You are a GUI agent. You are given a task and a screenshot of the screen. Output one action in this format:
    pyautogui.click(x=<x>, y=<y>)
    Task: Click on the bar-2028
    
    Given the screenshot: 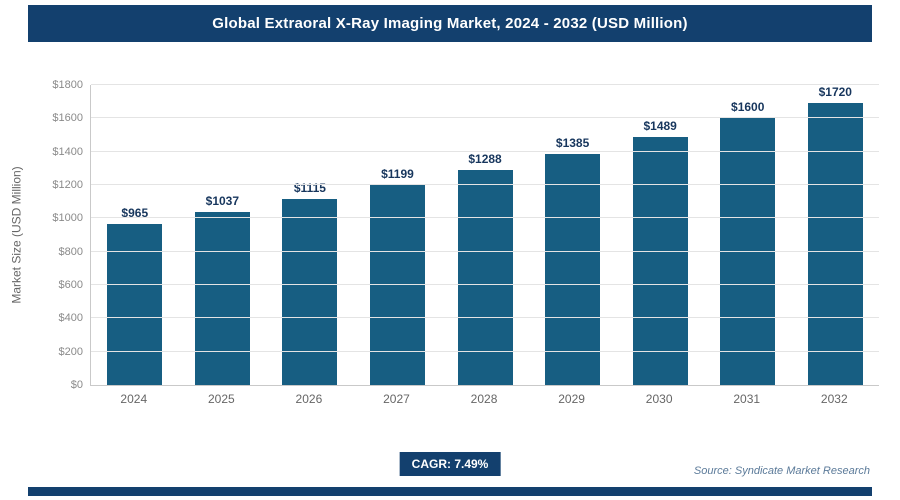 What is the action you would take?
    pyautogui.click(x=485, y=277)
    